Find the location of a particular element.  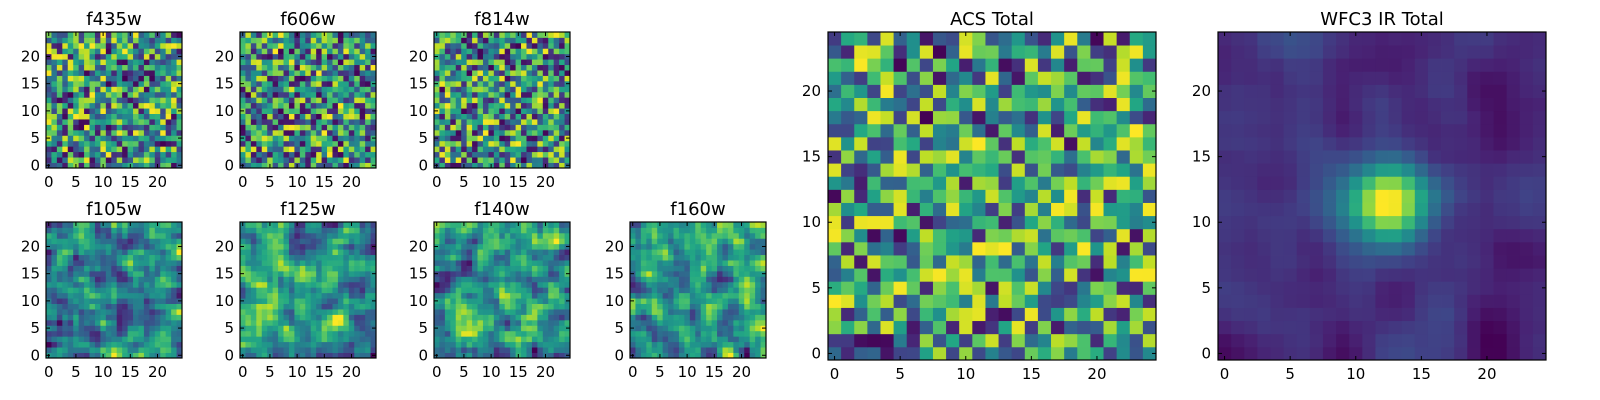

axes-frame is located at coordinates (308, 290).